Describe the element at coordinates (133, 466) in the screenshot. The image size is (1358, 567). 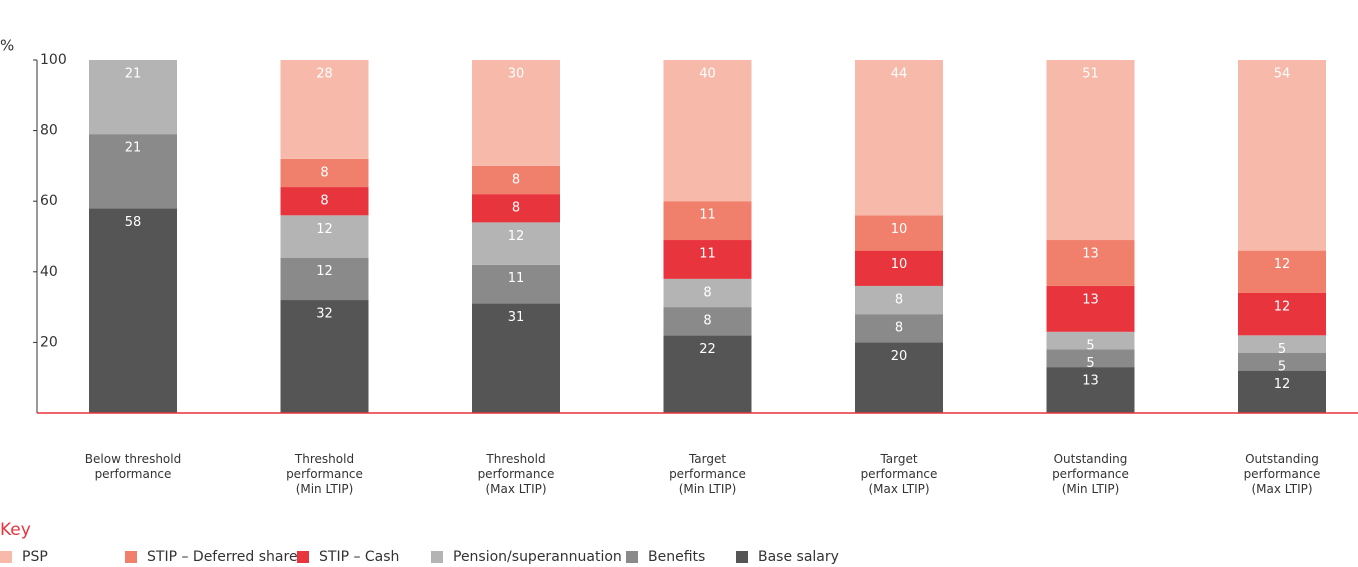
I see `x-tick-label: Below threshold performance` at that location.